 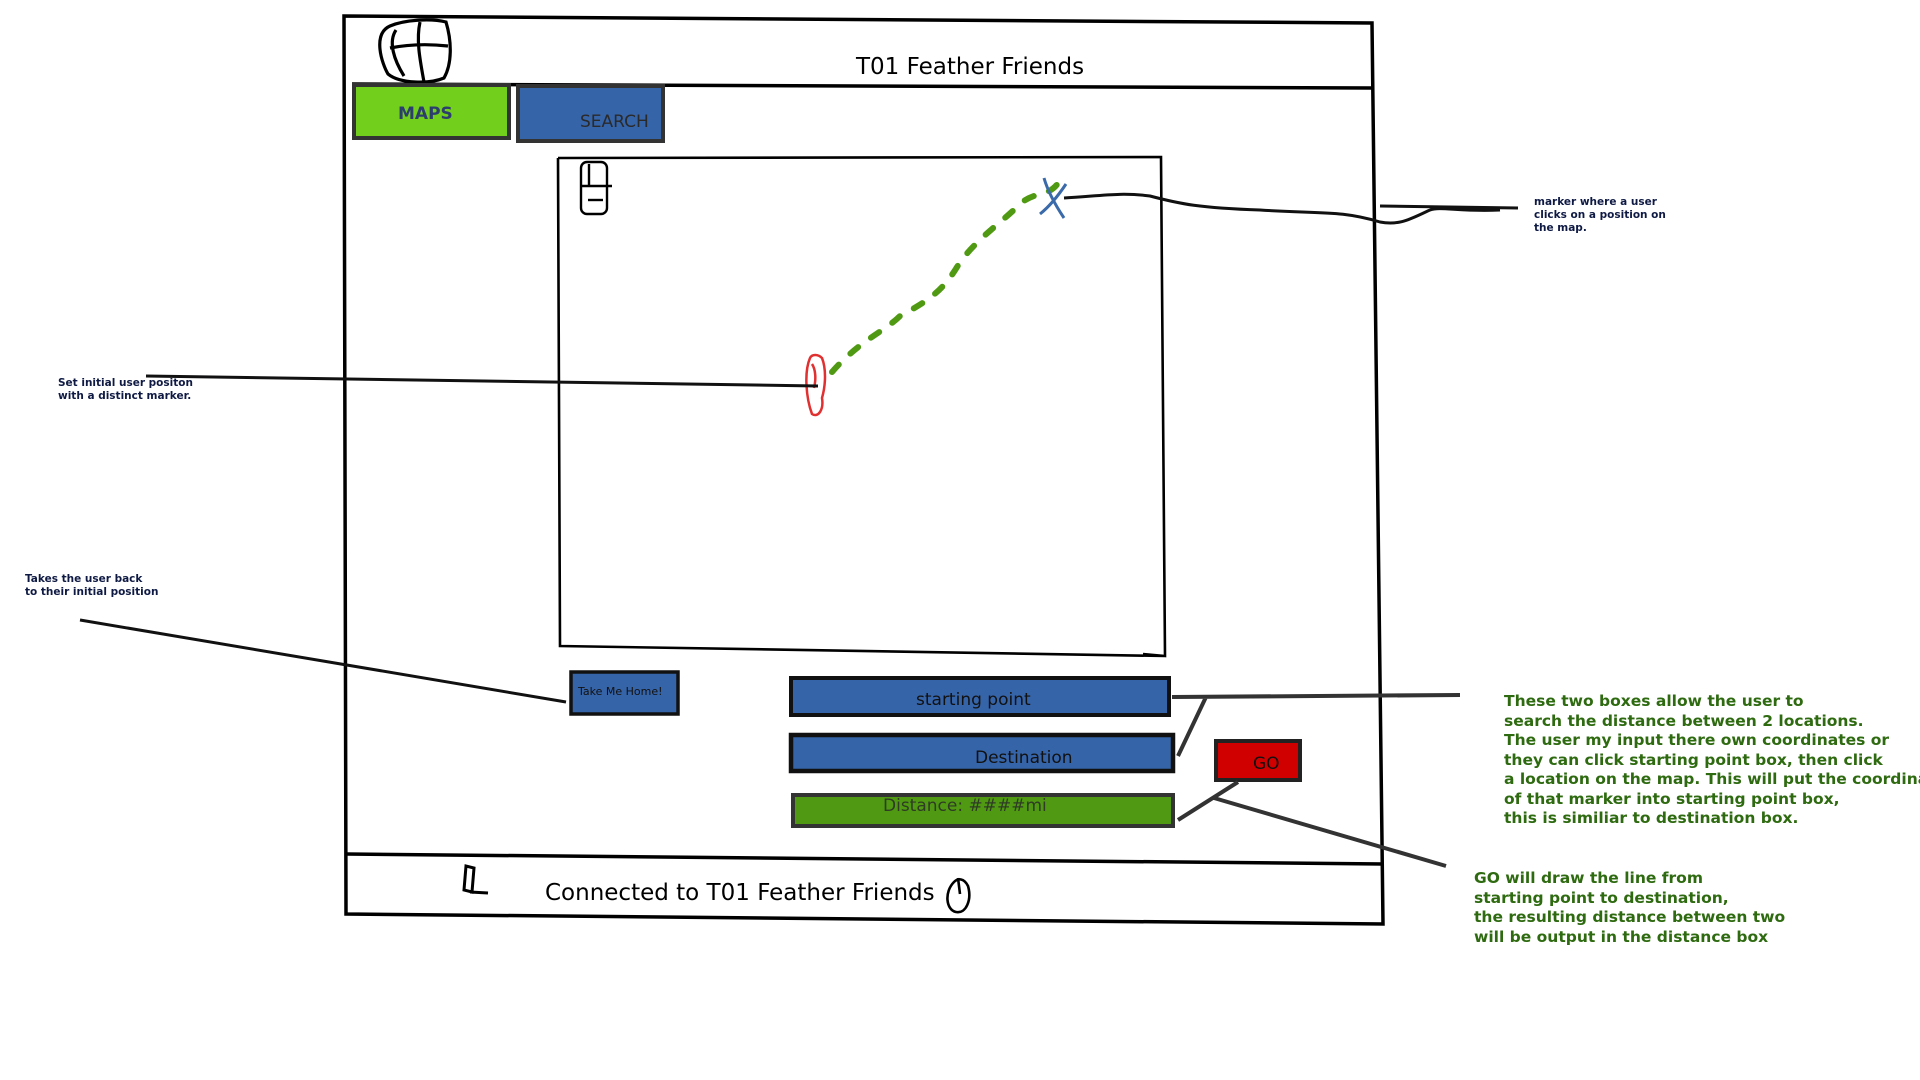 I want to click on tab-maps, so click(x=431, y=111).